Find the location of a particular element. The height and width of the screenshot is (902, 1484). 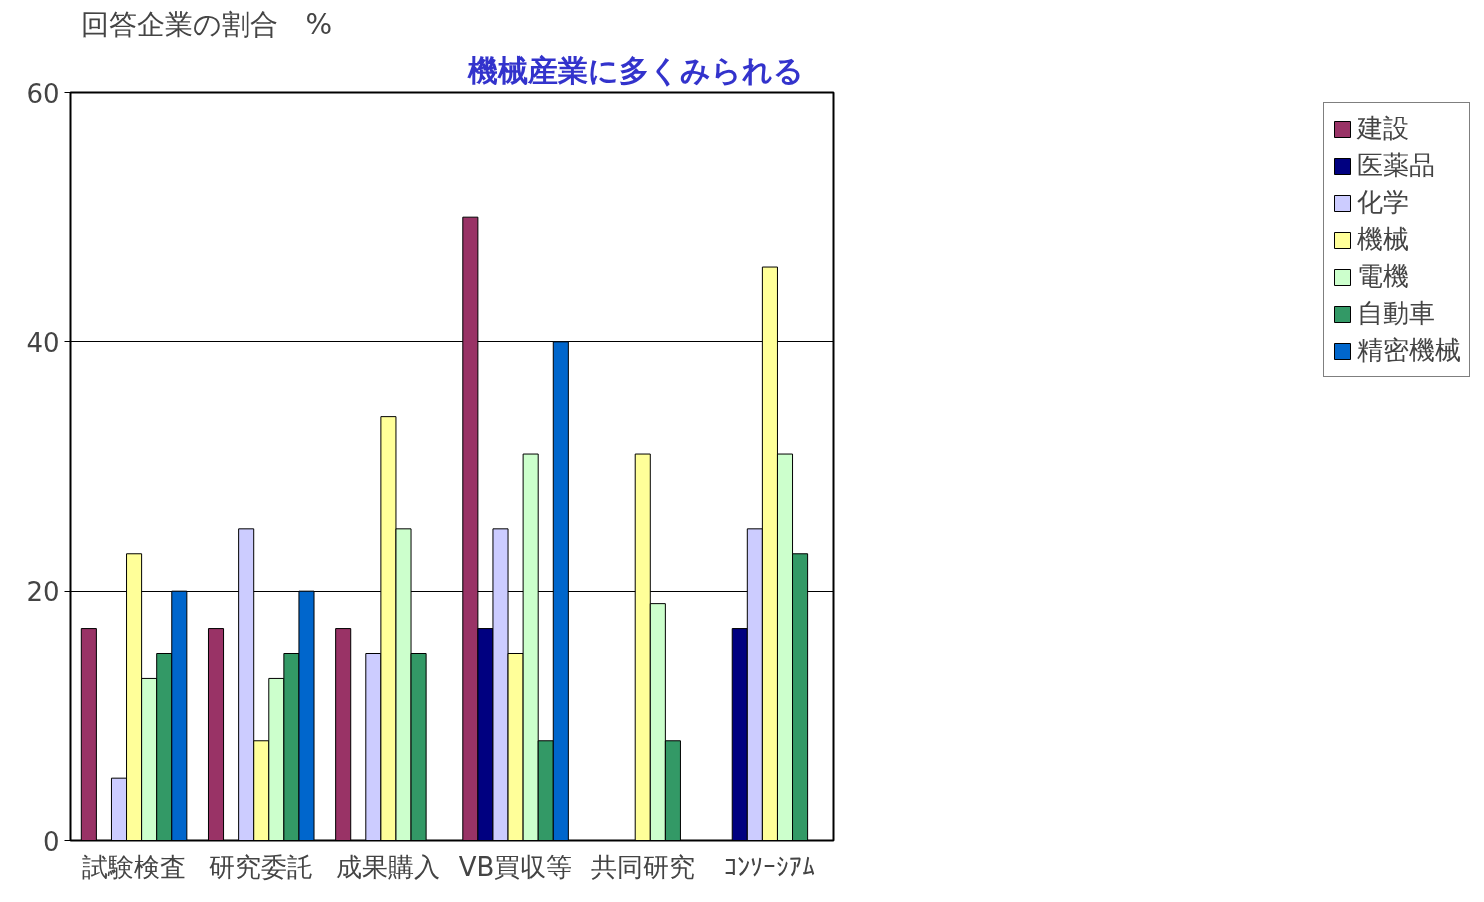

legend-label: 医薬品 is located at coordinates (1396, 165).